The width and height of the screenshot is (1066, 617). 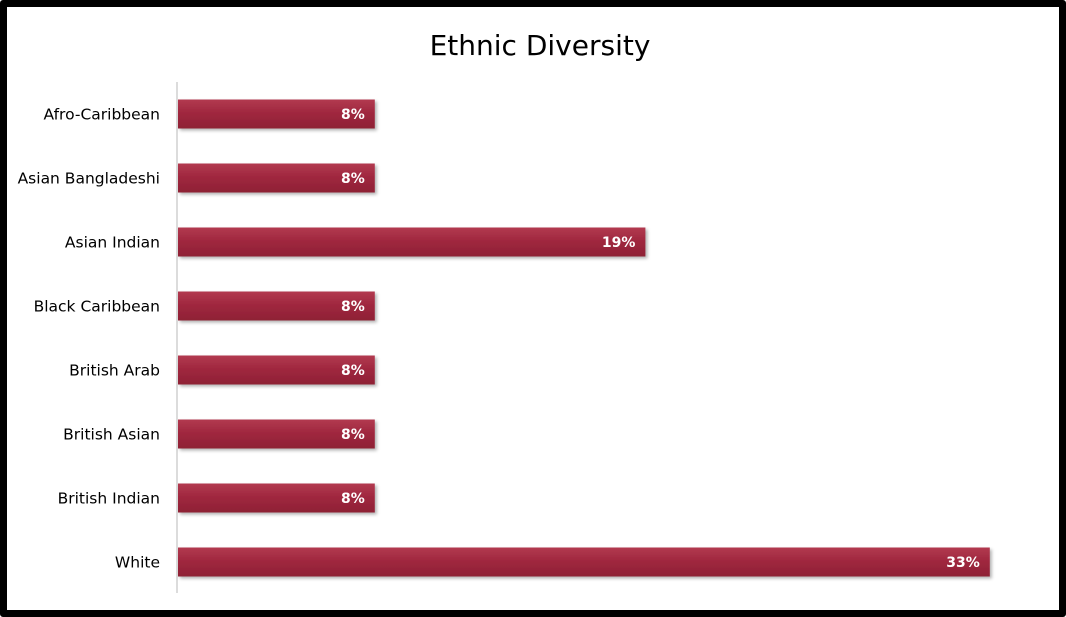 I want to click on category-label: Asian Indian, so click(x=112, y=243).